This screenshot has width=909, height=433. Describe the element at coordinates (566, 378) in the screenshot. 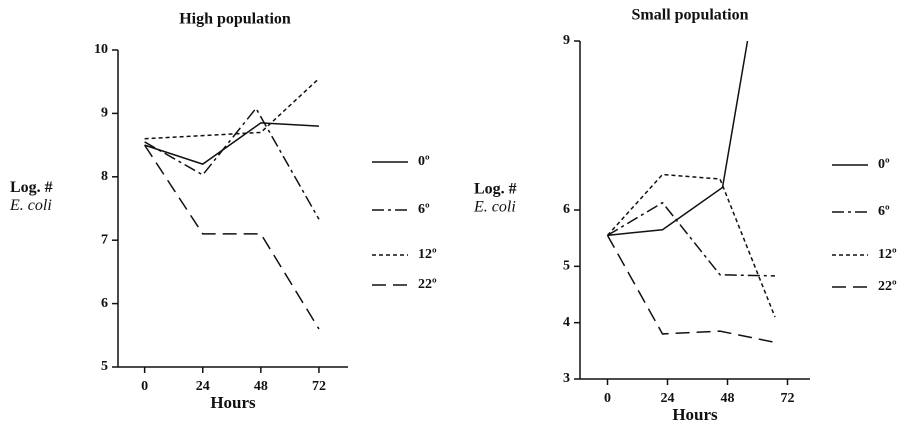

I see `y-tick-label: 3` at that location.